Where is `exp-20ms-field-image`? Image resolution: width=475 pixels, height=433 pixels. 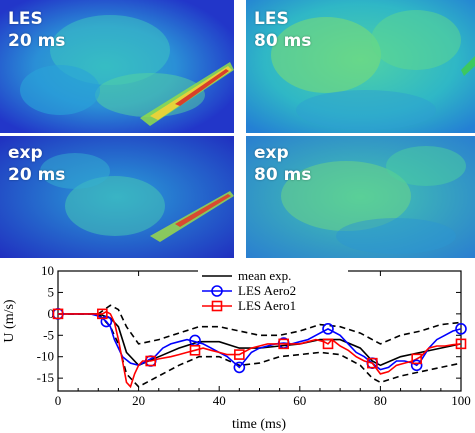
exp-20ms-field-image is located at coordinates (117, 197).